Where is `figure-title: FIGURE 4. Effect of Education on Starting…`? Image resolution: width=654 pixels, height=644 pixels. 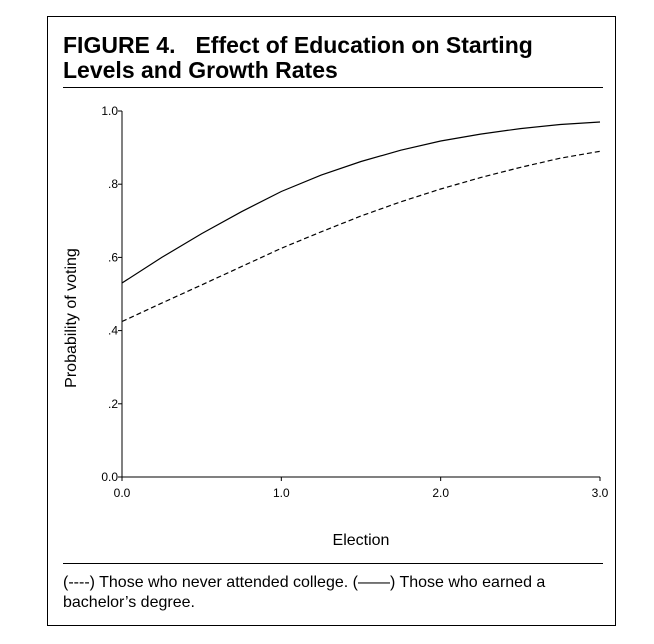 figure-title: FIGURE 4. Effect of Education on Starting… is located at coordinates (333, 58).